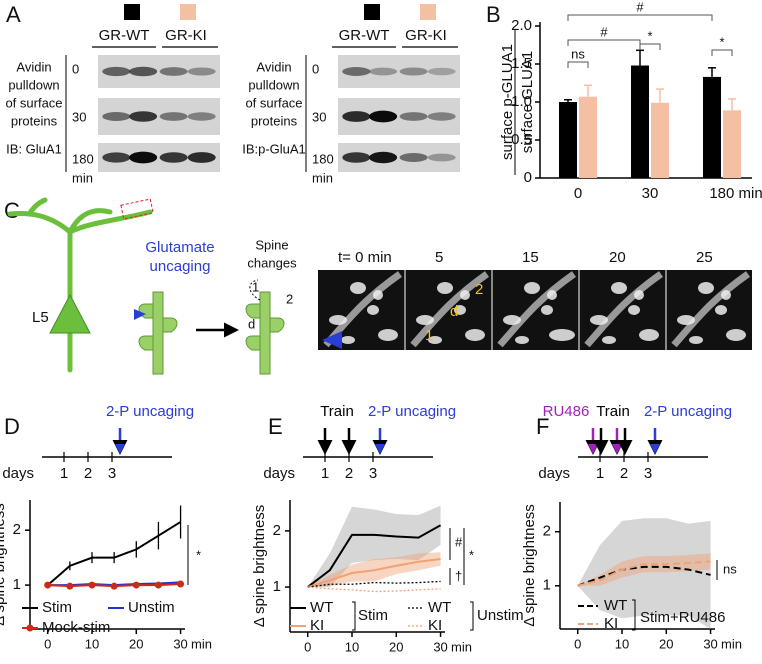 This screenshot has width=762, height=664. Describe the element at coordinates (521, 25) in the screenshot. I see `y-tick-label: 2.0` at that location.